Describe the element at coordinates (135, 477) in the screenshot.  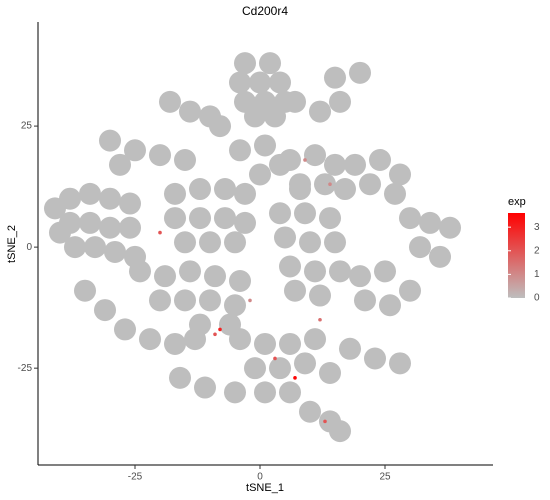
I see `x-tick-label: -25` at that location.